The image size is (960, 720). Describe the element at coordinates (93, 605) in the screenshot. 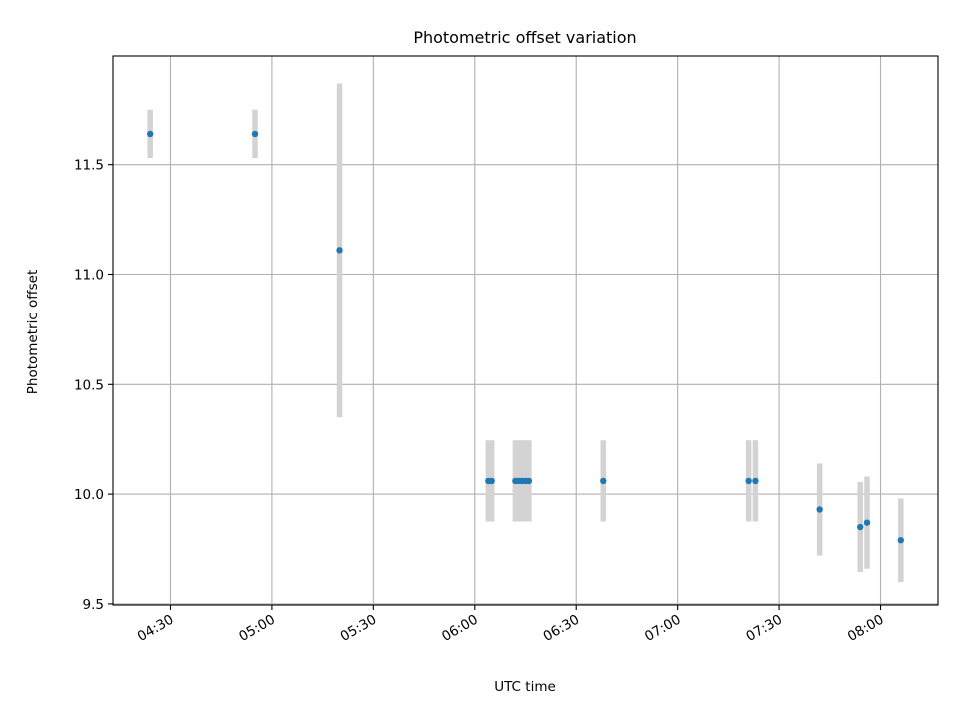

I see `y-tick-label: 9.5` at that location.